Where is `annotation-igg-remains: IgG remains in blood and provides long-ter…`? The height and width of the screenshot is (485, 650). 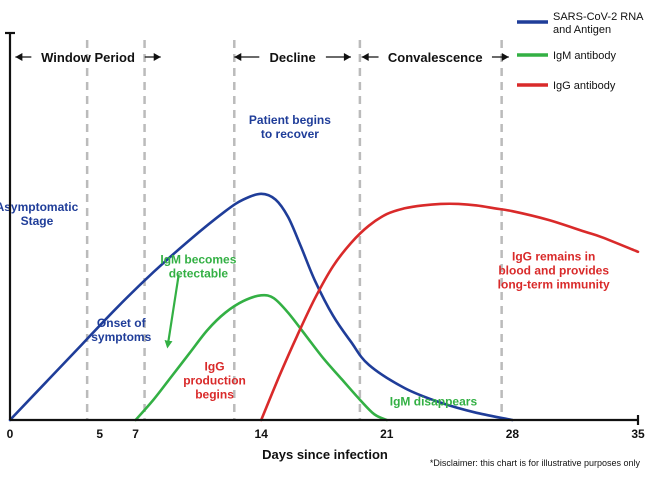
annotation-igg-remains: IgG remains in blood and provides long-ter… is located at coordinates (554, 271).